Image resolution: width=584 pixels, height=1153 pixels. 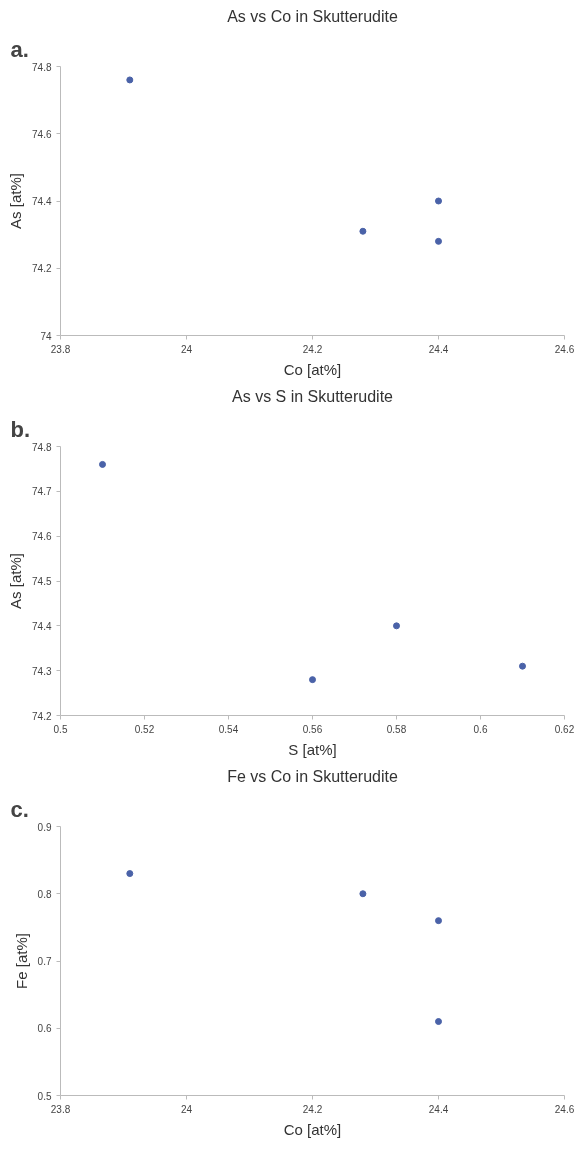 What do you see at coordinates (144, 729) in the screenshot?
I see `x-tick-label: 0.52` at bounding box center [144, 729].